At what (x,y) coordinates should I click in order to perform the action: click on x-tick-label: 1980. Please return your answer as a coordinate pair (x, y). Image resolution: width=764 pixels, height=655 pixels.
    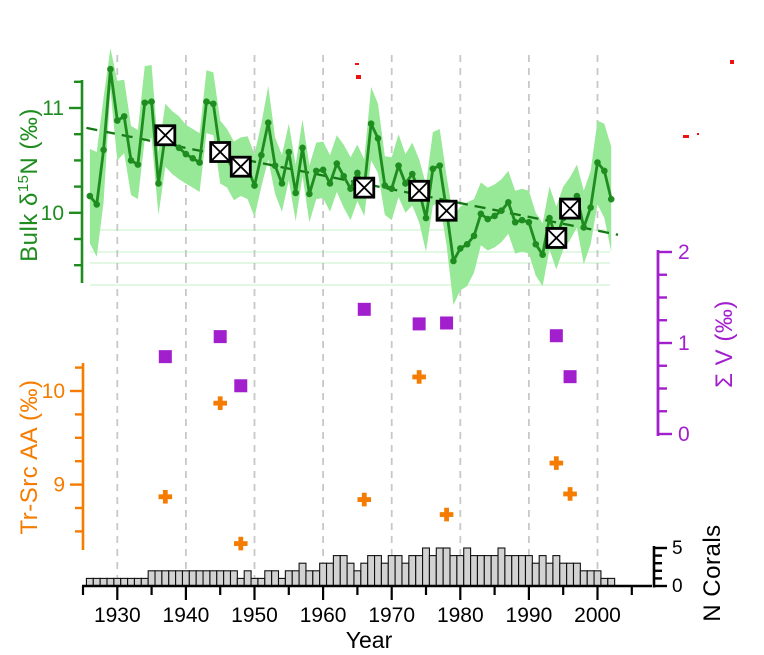
    Looking at the image, I should click on (460, 615).